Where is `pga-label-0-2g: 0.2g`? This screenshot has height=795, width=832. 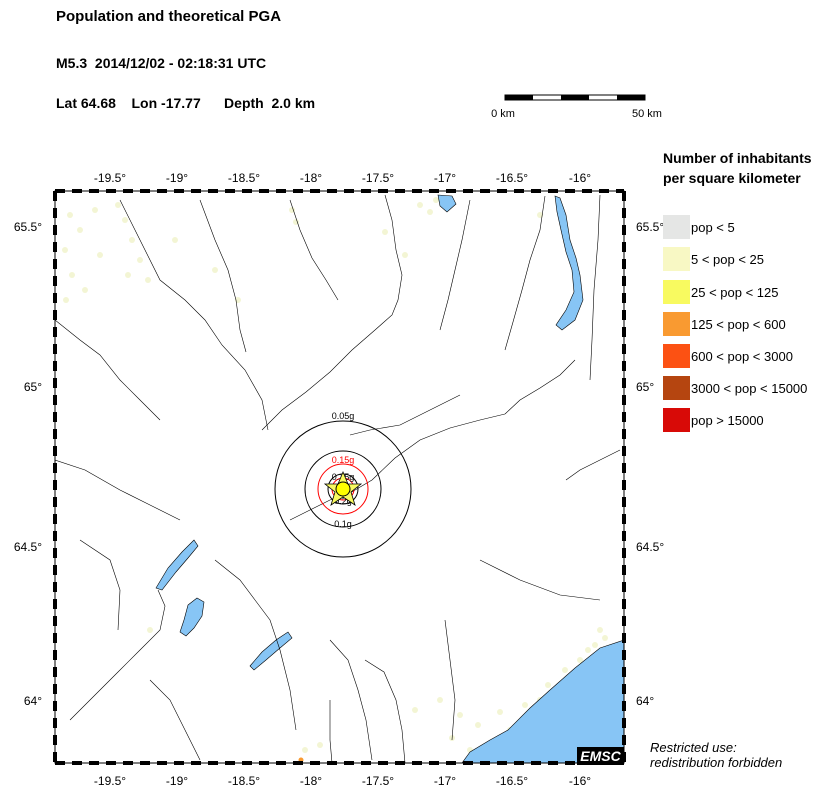 pga-label-0-2g: 0.2g is located at coordinates (343, 501).